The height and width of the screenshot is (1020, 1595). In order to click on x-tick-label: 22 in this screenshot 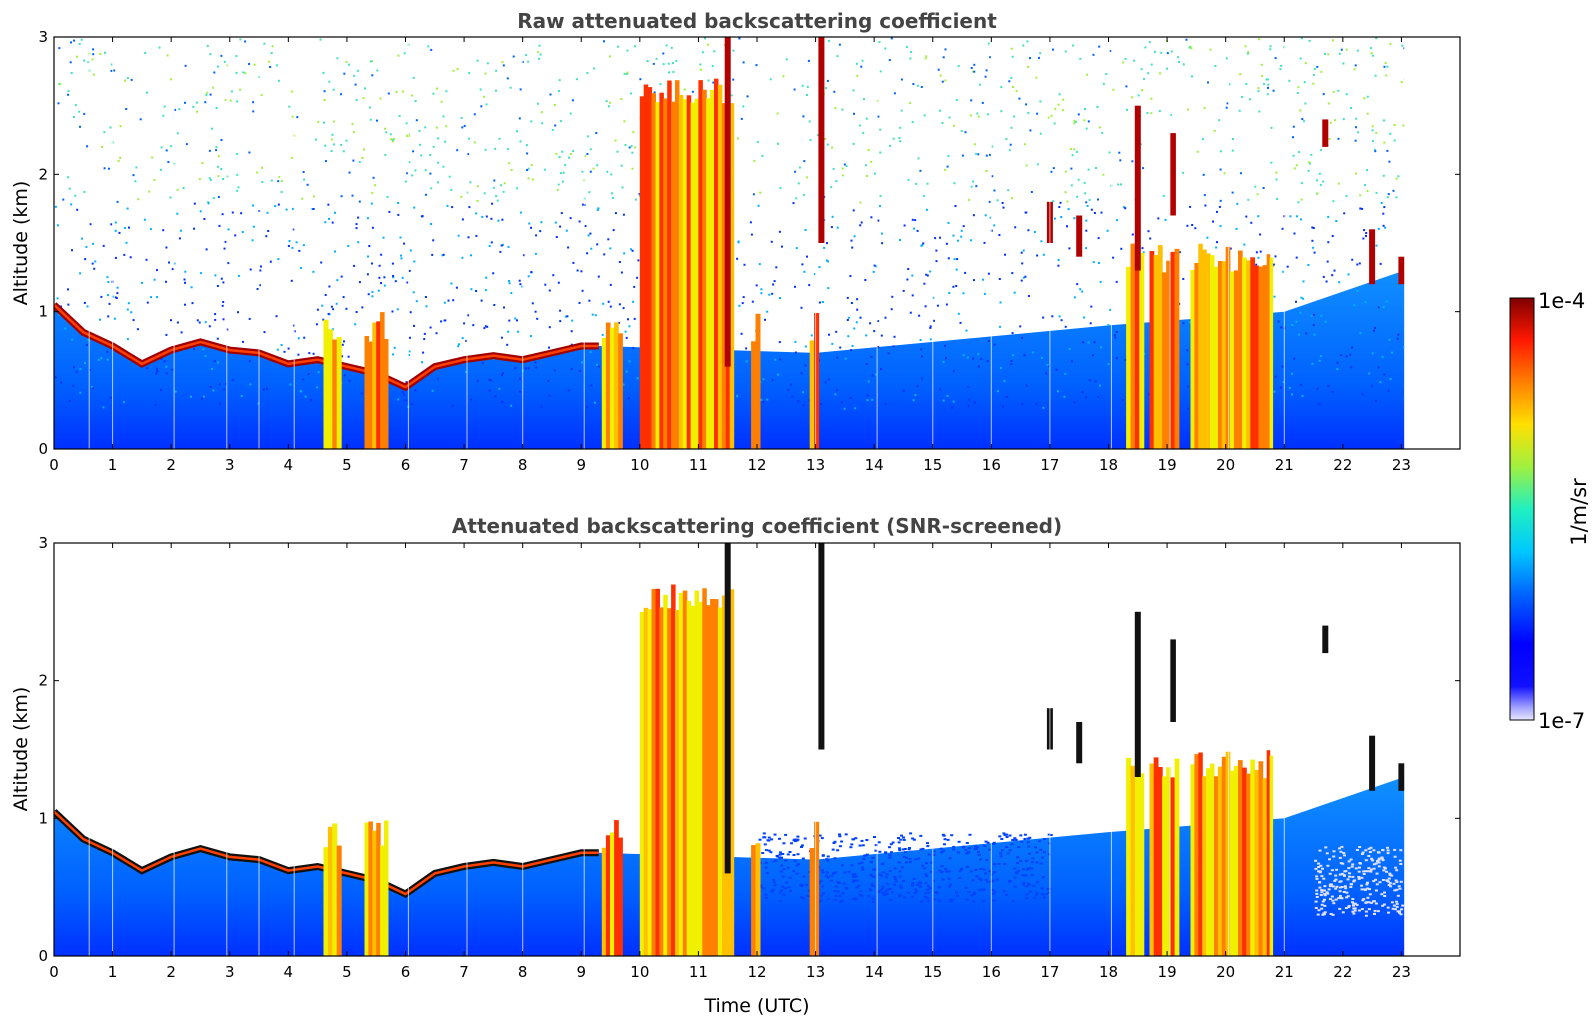, I will do `click(1342, 465)`.